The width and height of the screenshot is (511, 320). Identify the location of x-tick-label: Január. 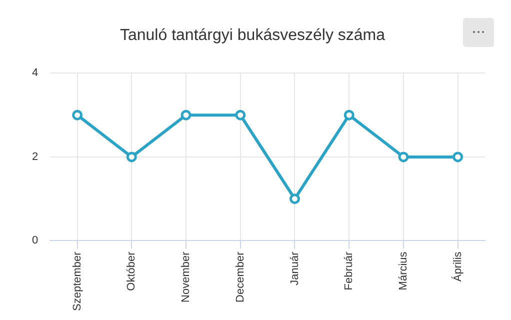
(294, 268).